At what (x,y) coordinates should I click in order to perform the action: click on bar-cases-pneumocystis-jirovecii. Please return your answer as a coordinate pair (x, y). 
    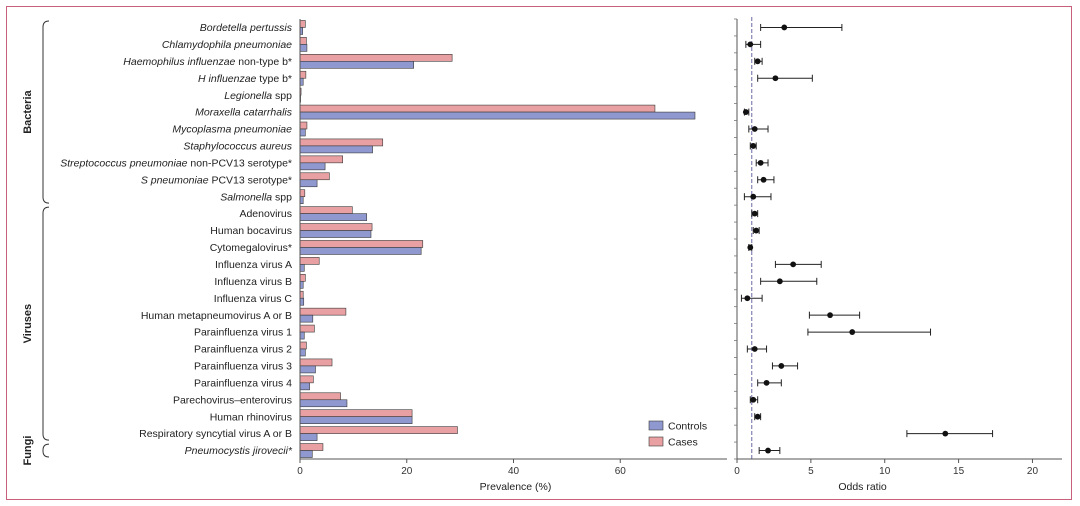
    Looking at the image, I should click on (311, 447).